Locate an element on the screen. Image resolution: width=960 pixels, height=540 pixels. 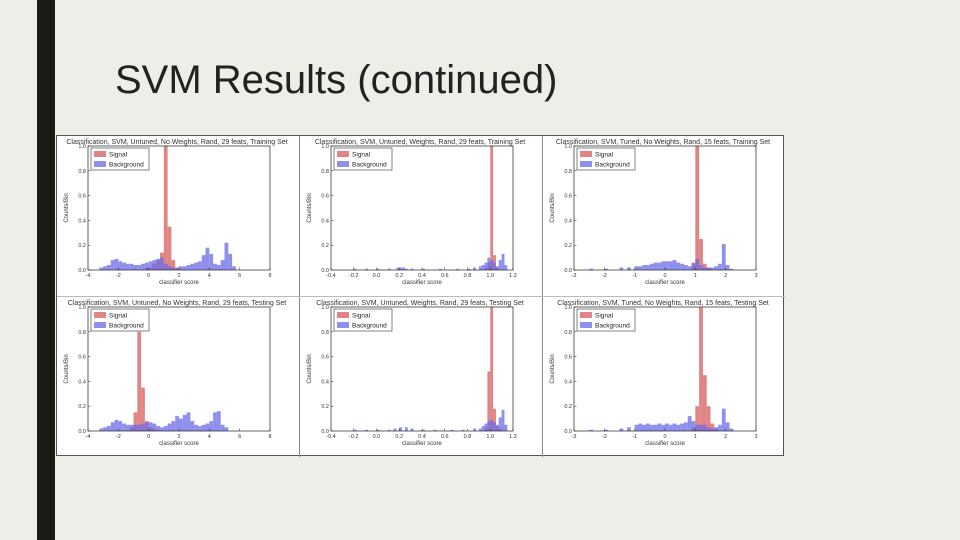
x-tick-label: 1.0 is located at coordinates (490, 276).